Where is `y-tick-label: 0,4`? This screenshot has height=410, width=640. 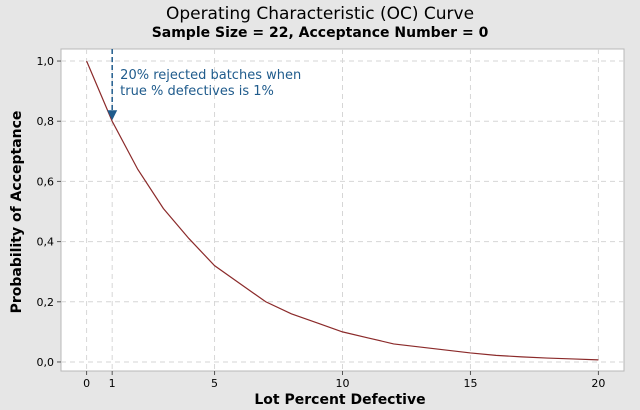
y-tick-label: 0,4 is located at coordinates (46, 242).